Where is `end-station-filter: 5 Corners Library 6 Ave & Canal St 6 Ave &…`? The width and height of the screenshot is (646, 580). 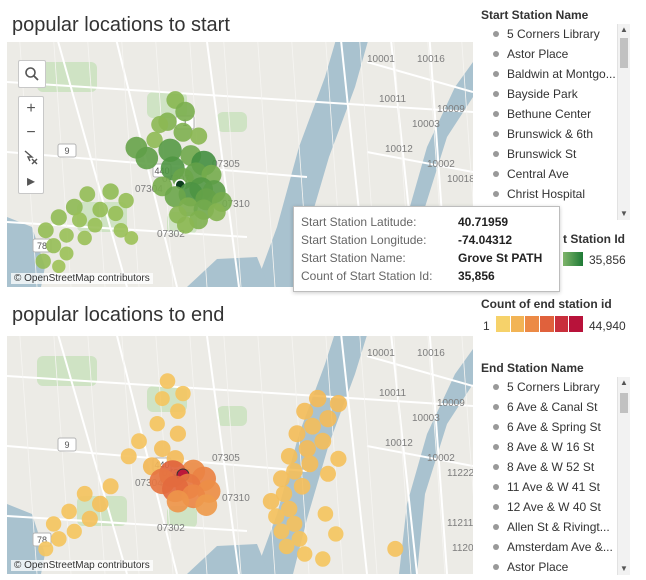 end-station-filter: 5 Corners Library 6 Ave & Canal St 6 Ave &… is located at coordinates (548, 477).